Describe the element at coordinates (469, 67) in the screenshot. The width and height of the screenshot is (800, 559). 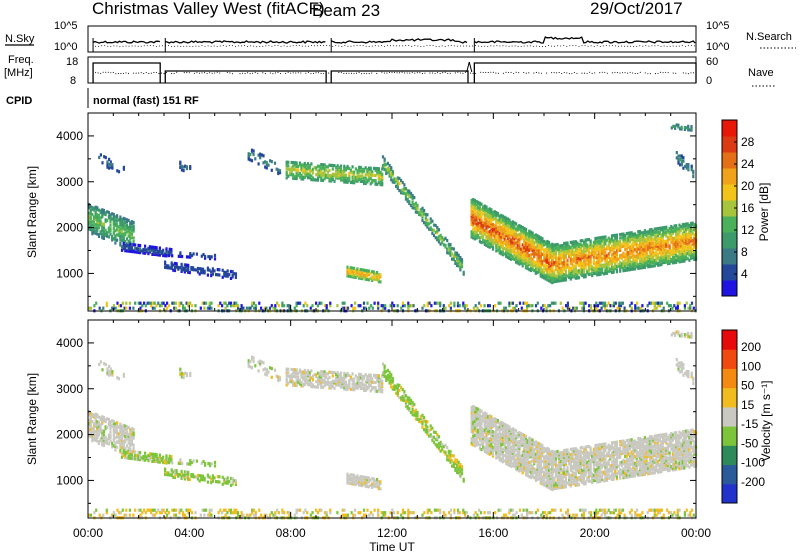
I see `nave-spike` at that location.